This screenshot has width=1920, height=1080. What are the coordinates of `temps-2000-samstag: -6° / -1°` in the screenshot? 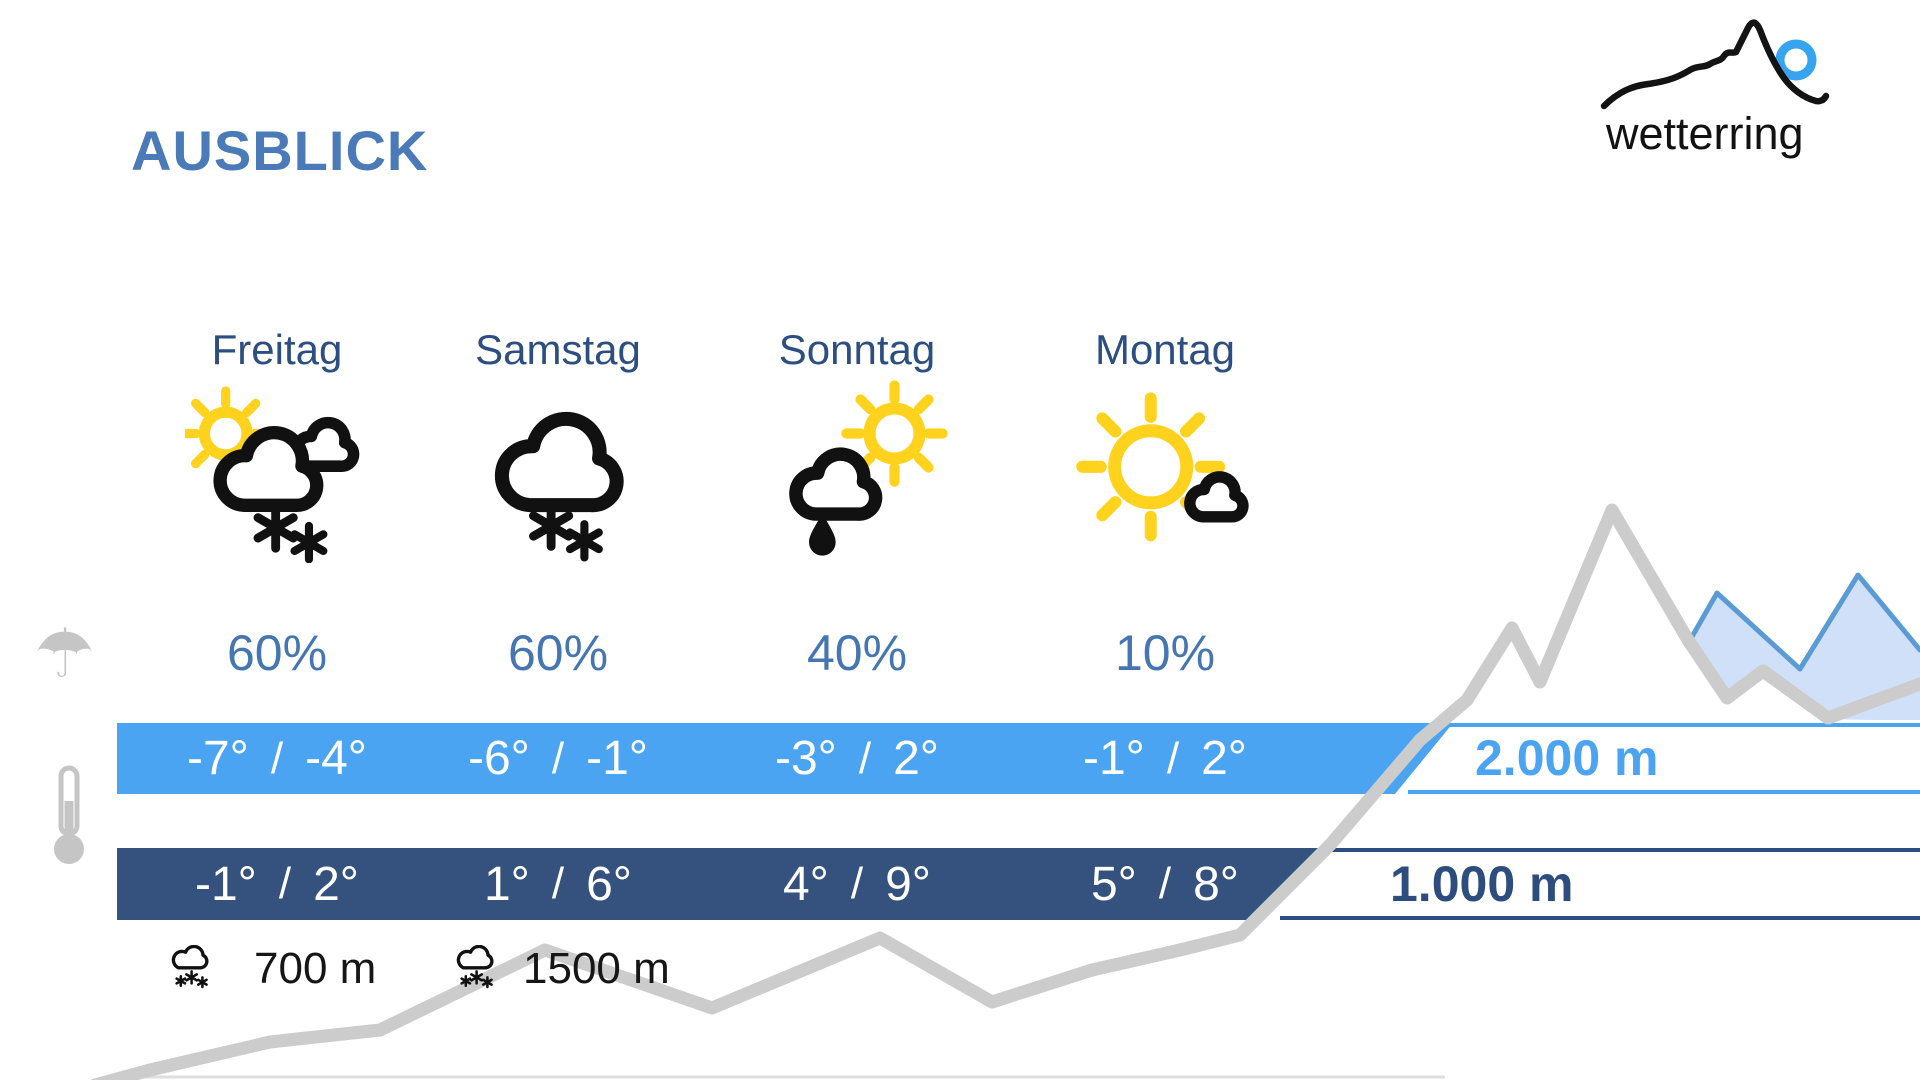 It's located at (558, 758).